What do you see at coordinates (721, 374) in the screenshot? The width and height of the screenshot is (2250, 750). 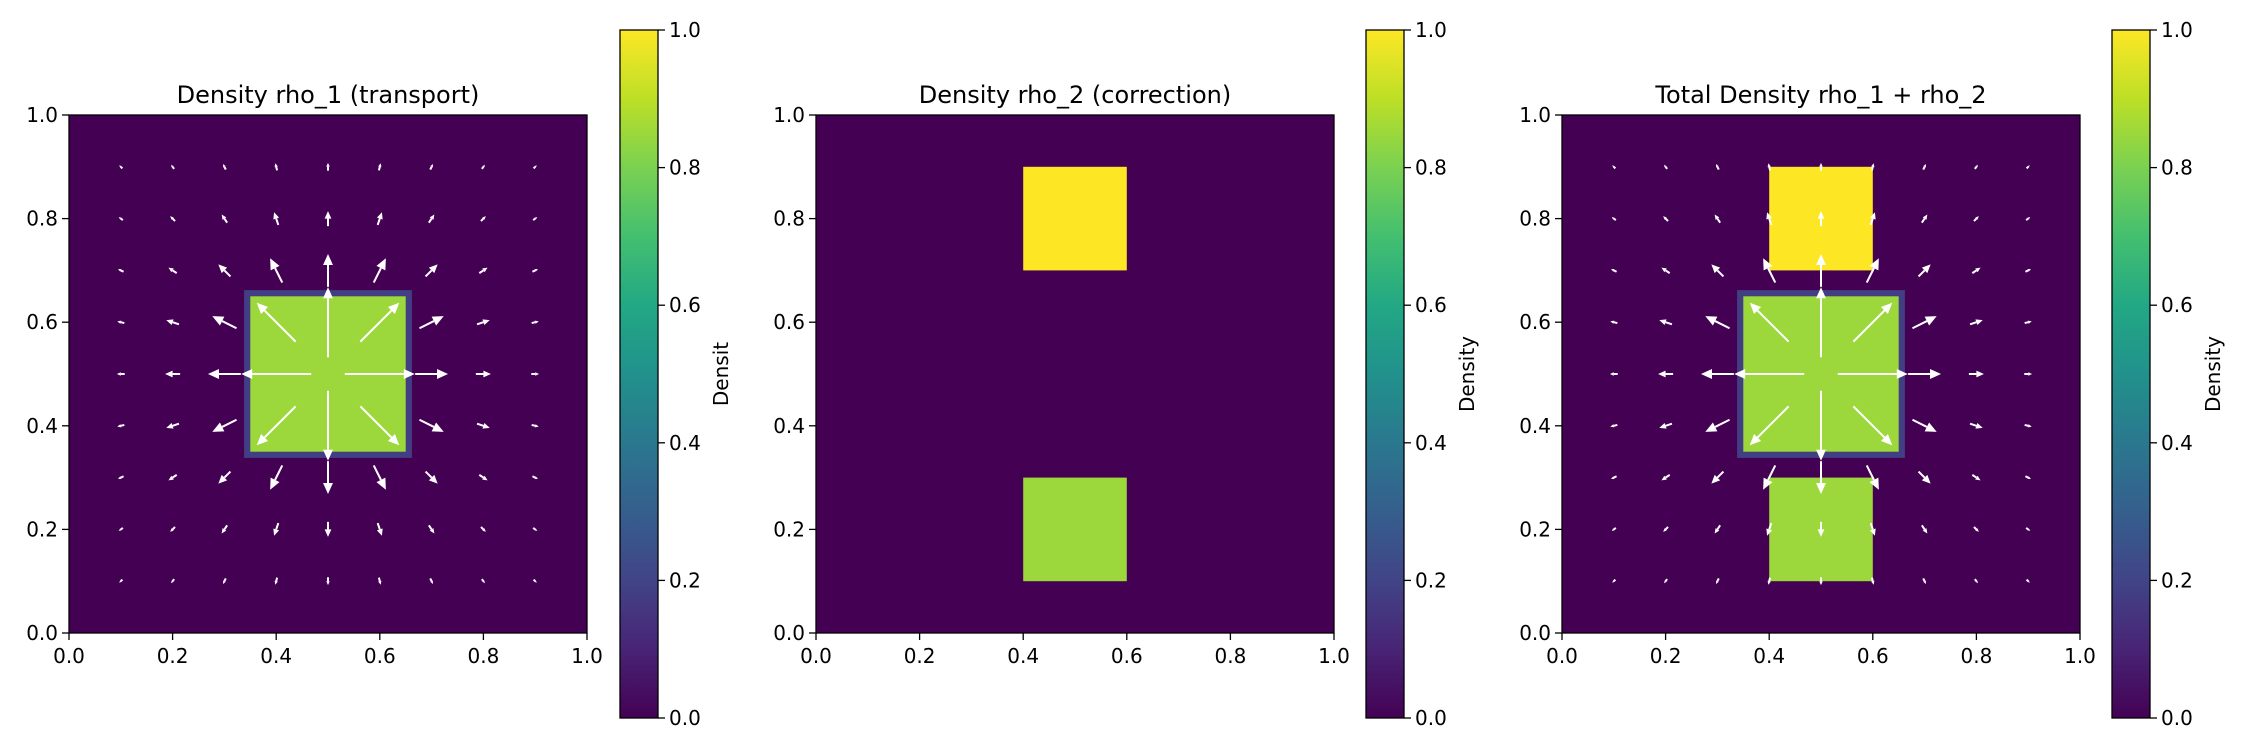 I see `colorbar-label: Densit` at bounding box center [721, 374].